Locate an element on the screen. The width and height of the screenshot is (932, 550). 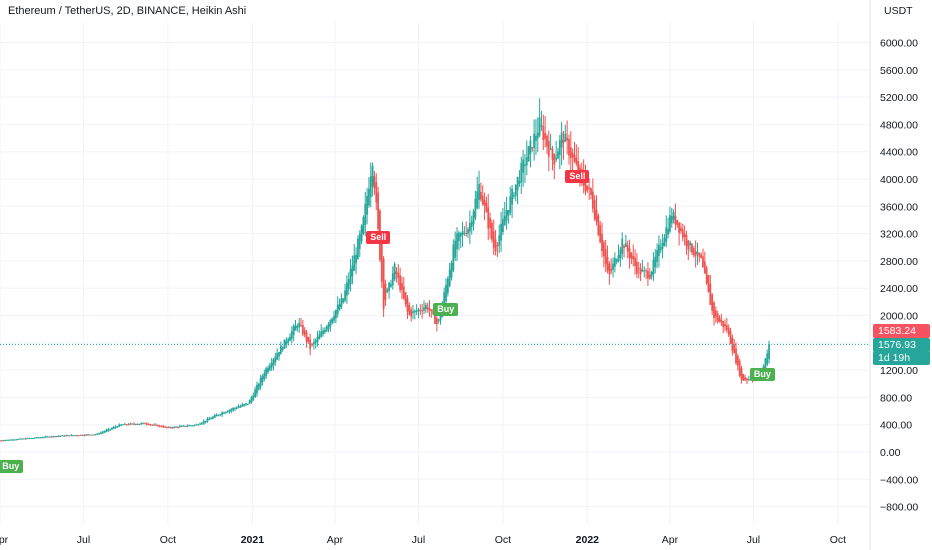
sell-signal-badge: Sell is located at coordinates (577, 176).